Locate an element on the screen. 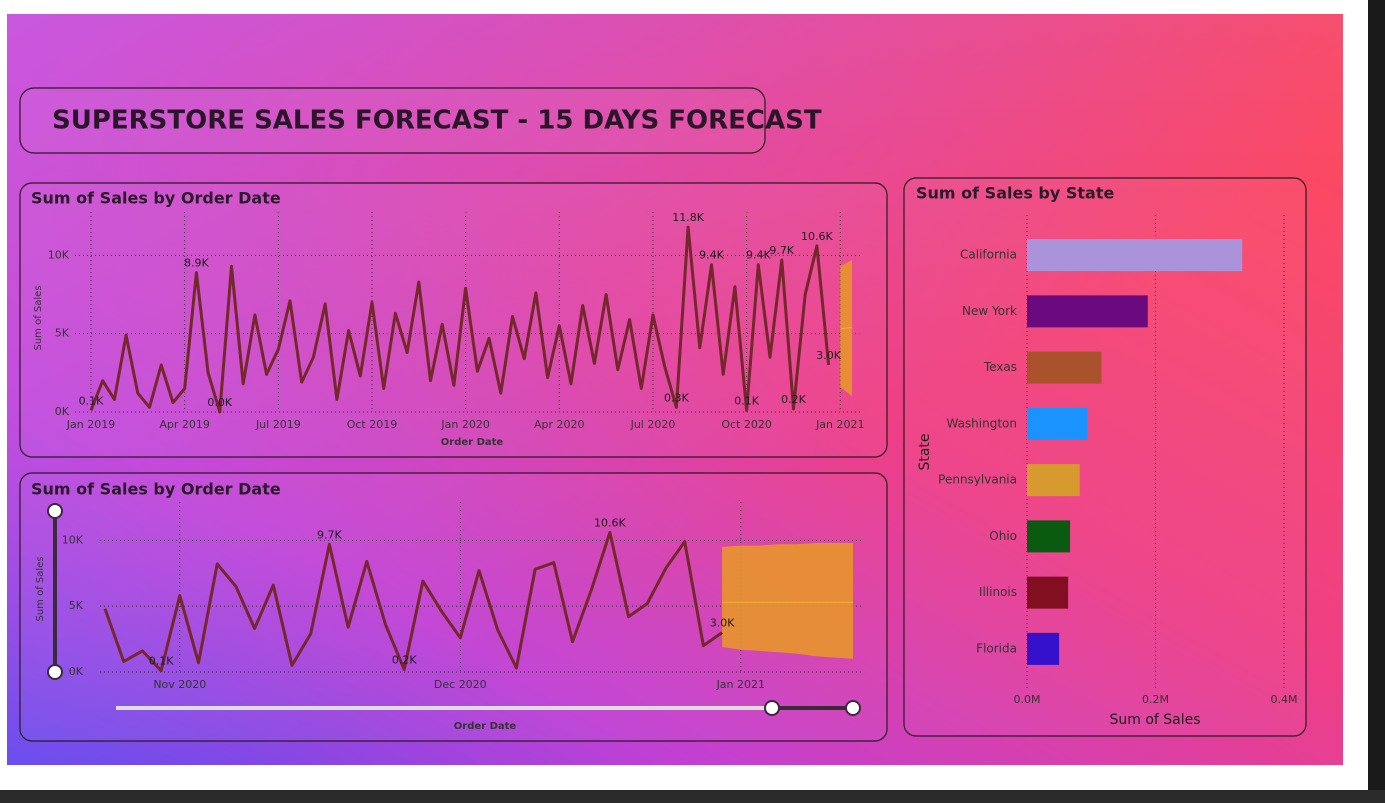 Image resolution: width=1385 pixels, height=803 pixels. y-tick-label: Washington is located at coordinates (981, 423).